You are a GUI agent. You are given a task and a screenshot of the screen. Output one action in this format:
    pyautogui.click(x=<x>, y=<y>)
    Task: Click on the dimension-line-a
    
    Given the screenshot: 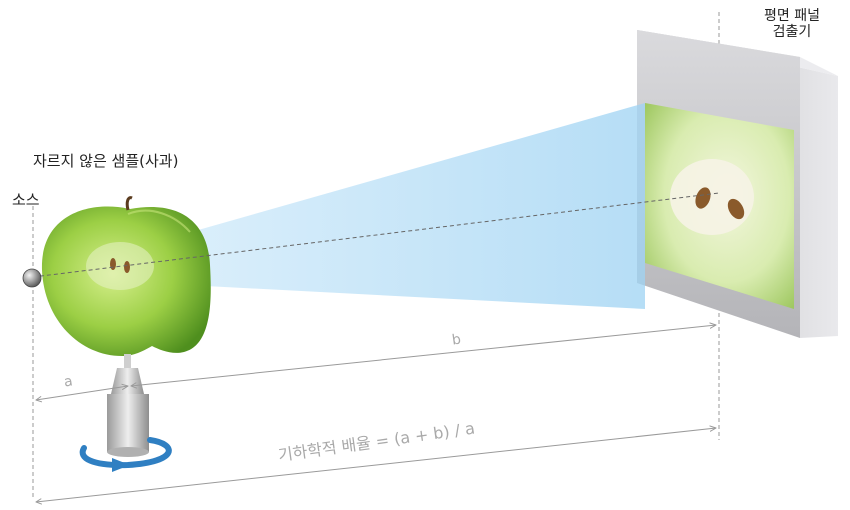 What is the action you would take?
    pyautogui.click(x=82, y=393)
    